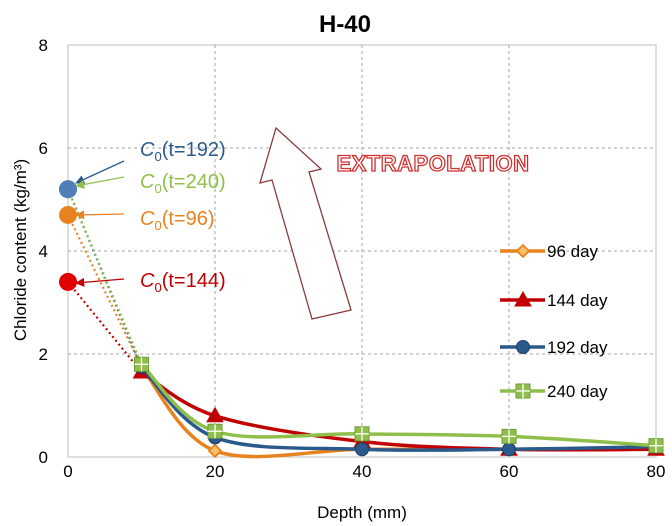 The height and width of the screenshot is (526, 672). What do you see at coordinates (554, 321) in the screenshot?
I see `legend: 96 day 144 day 192 day 240 day` at bounding box center [554, 321].